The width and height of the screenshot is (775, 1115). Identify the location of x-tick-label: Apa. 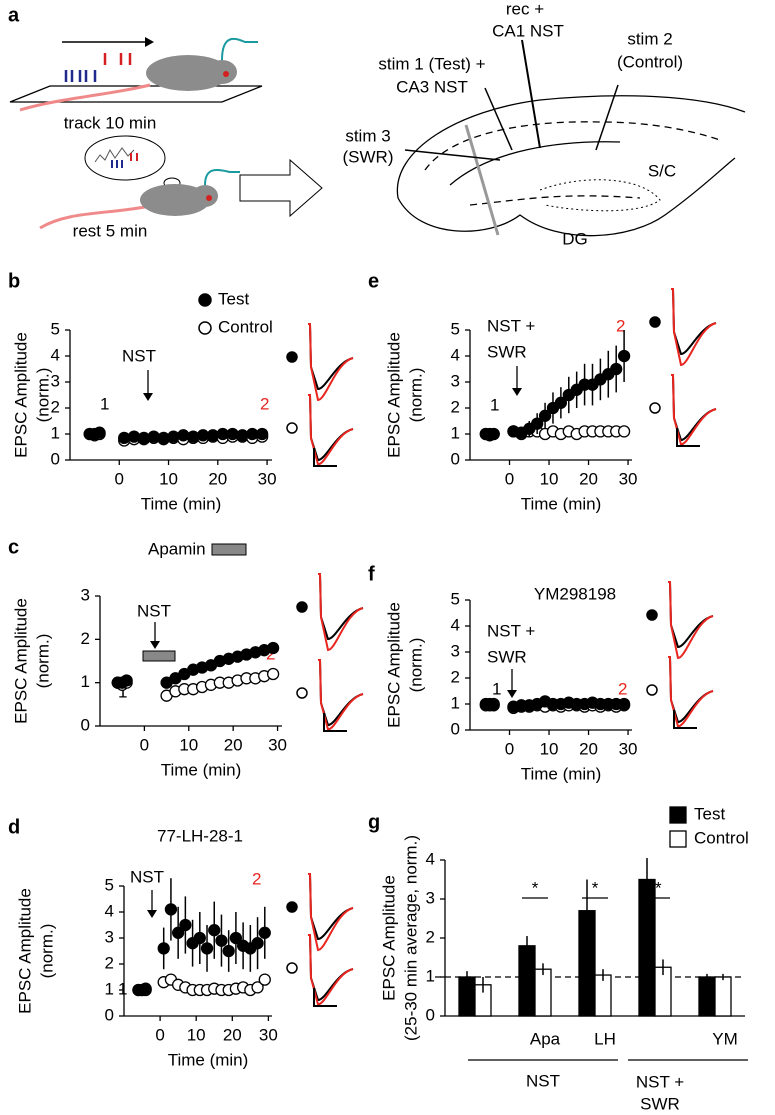
(545, 1038).